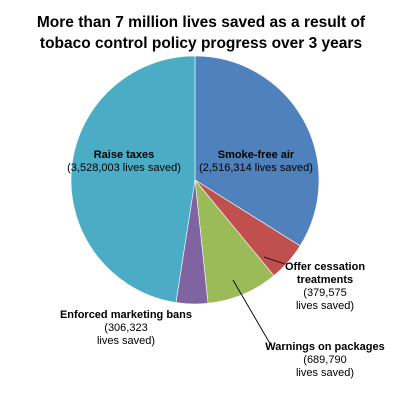 The image size is (405, 404). What do you see at coordinates (256, 168) in the screenshot?
I see `slice-label-smoke-free-air-line-1: (2,516,314 lives saved)` at bounding box center [256, 168].